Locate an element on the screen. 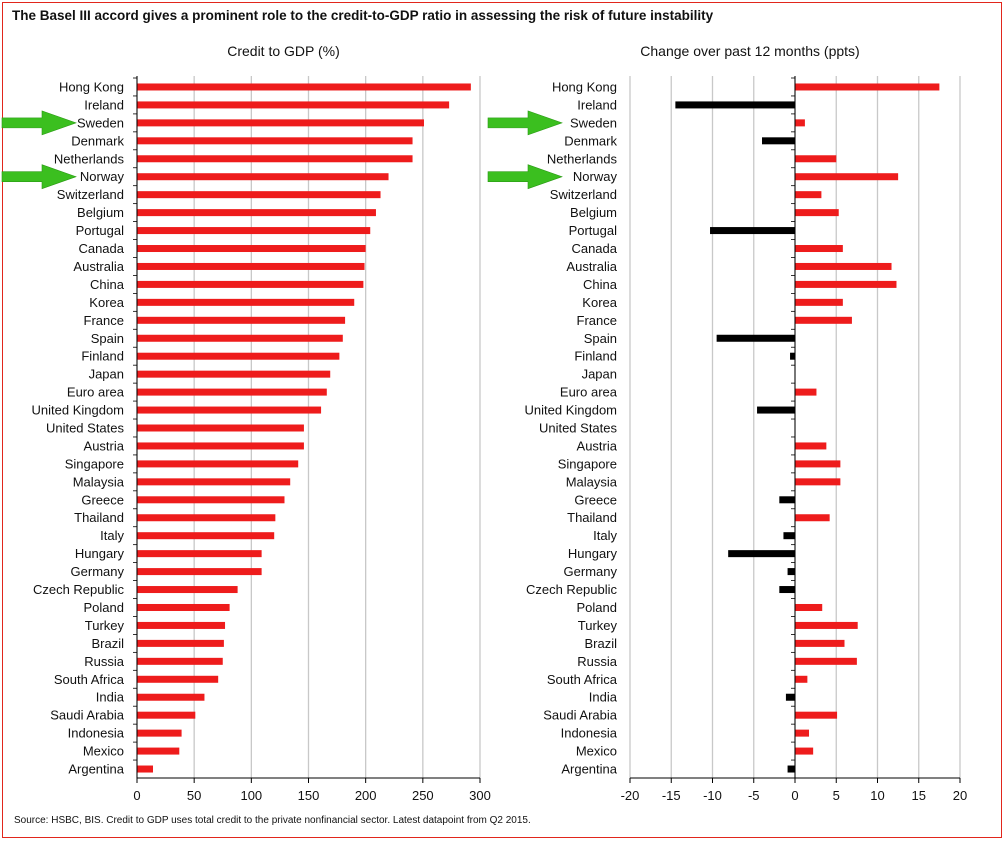 The image size is (1008, 844). category-label: Greece is located at coordinates (102, 499).